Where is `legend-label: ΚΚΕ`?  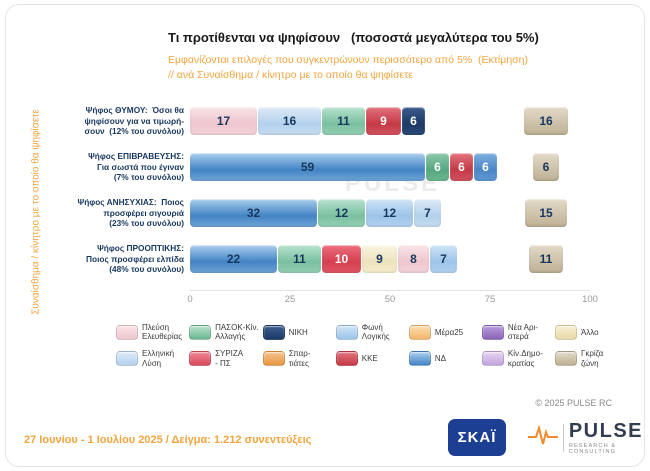
legend-label: ΚΚΕ is located at coordinates (369, 358).